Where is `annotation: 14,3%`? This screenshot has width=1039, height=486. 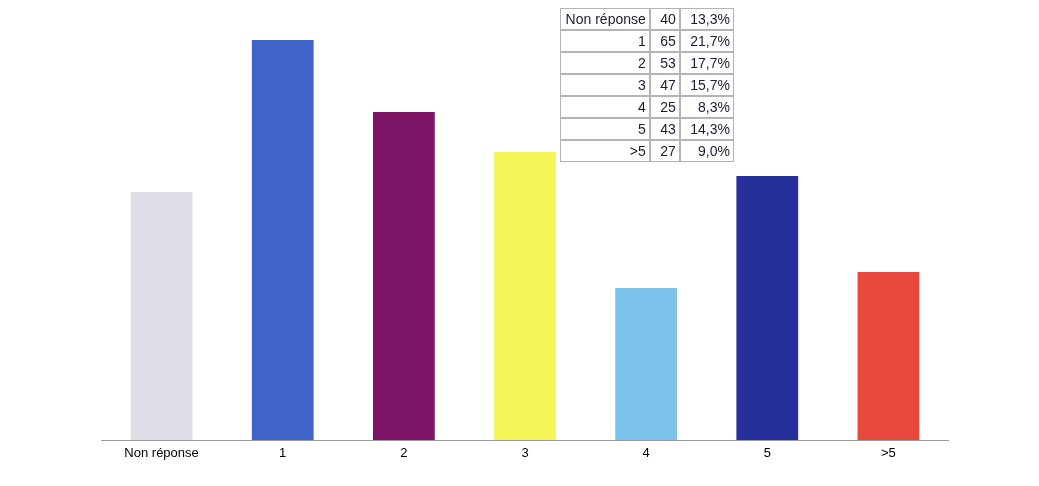 annotation: 14,3% is located at coordinates (710, 129).